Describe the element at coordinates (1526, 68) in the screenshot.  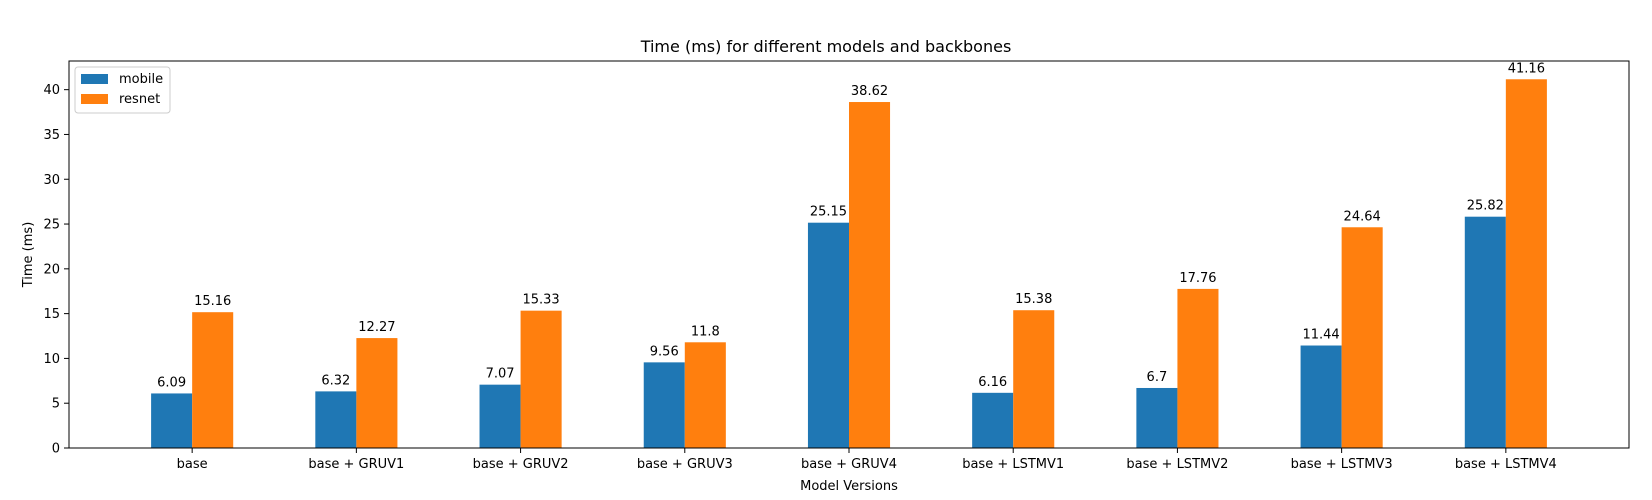
I see `bar-label-resnet-8: 41.16` at that location.